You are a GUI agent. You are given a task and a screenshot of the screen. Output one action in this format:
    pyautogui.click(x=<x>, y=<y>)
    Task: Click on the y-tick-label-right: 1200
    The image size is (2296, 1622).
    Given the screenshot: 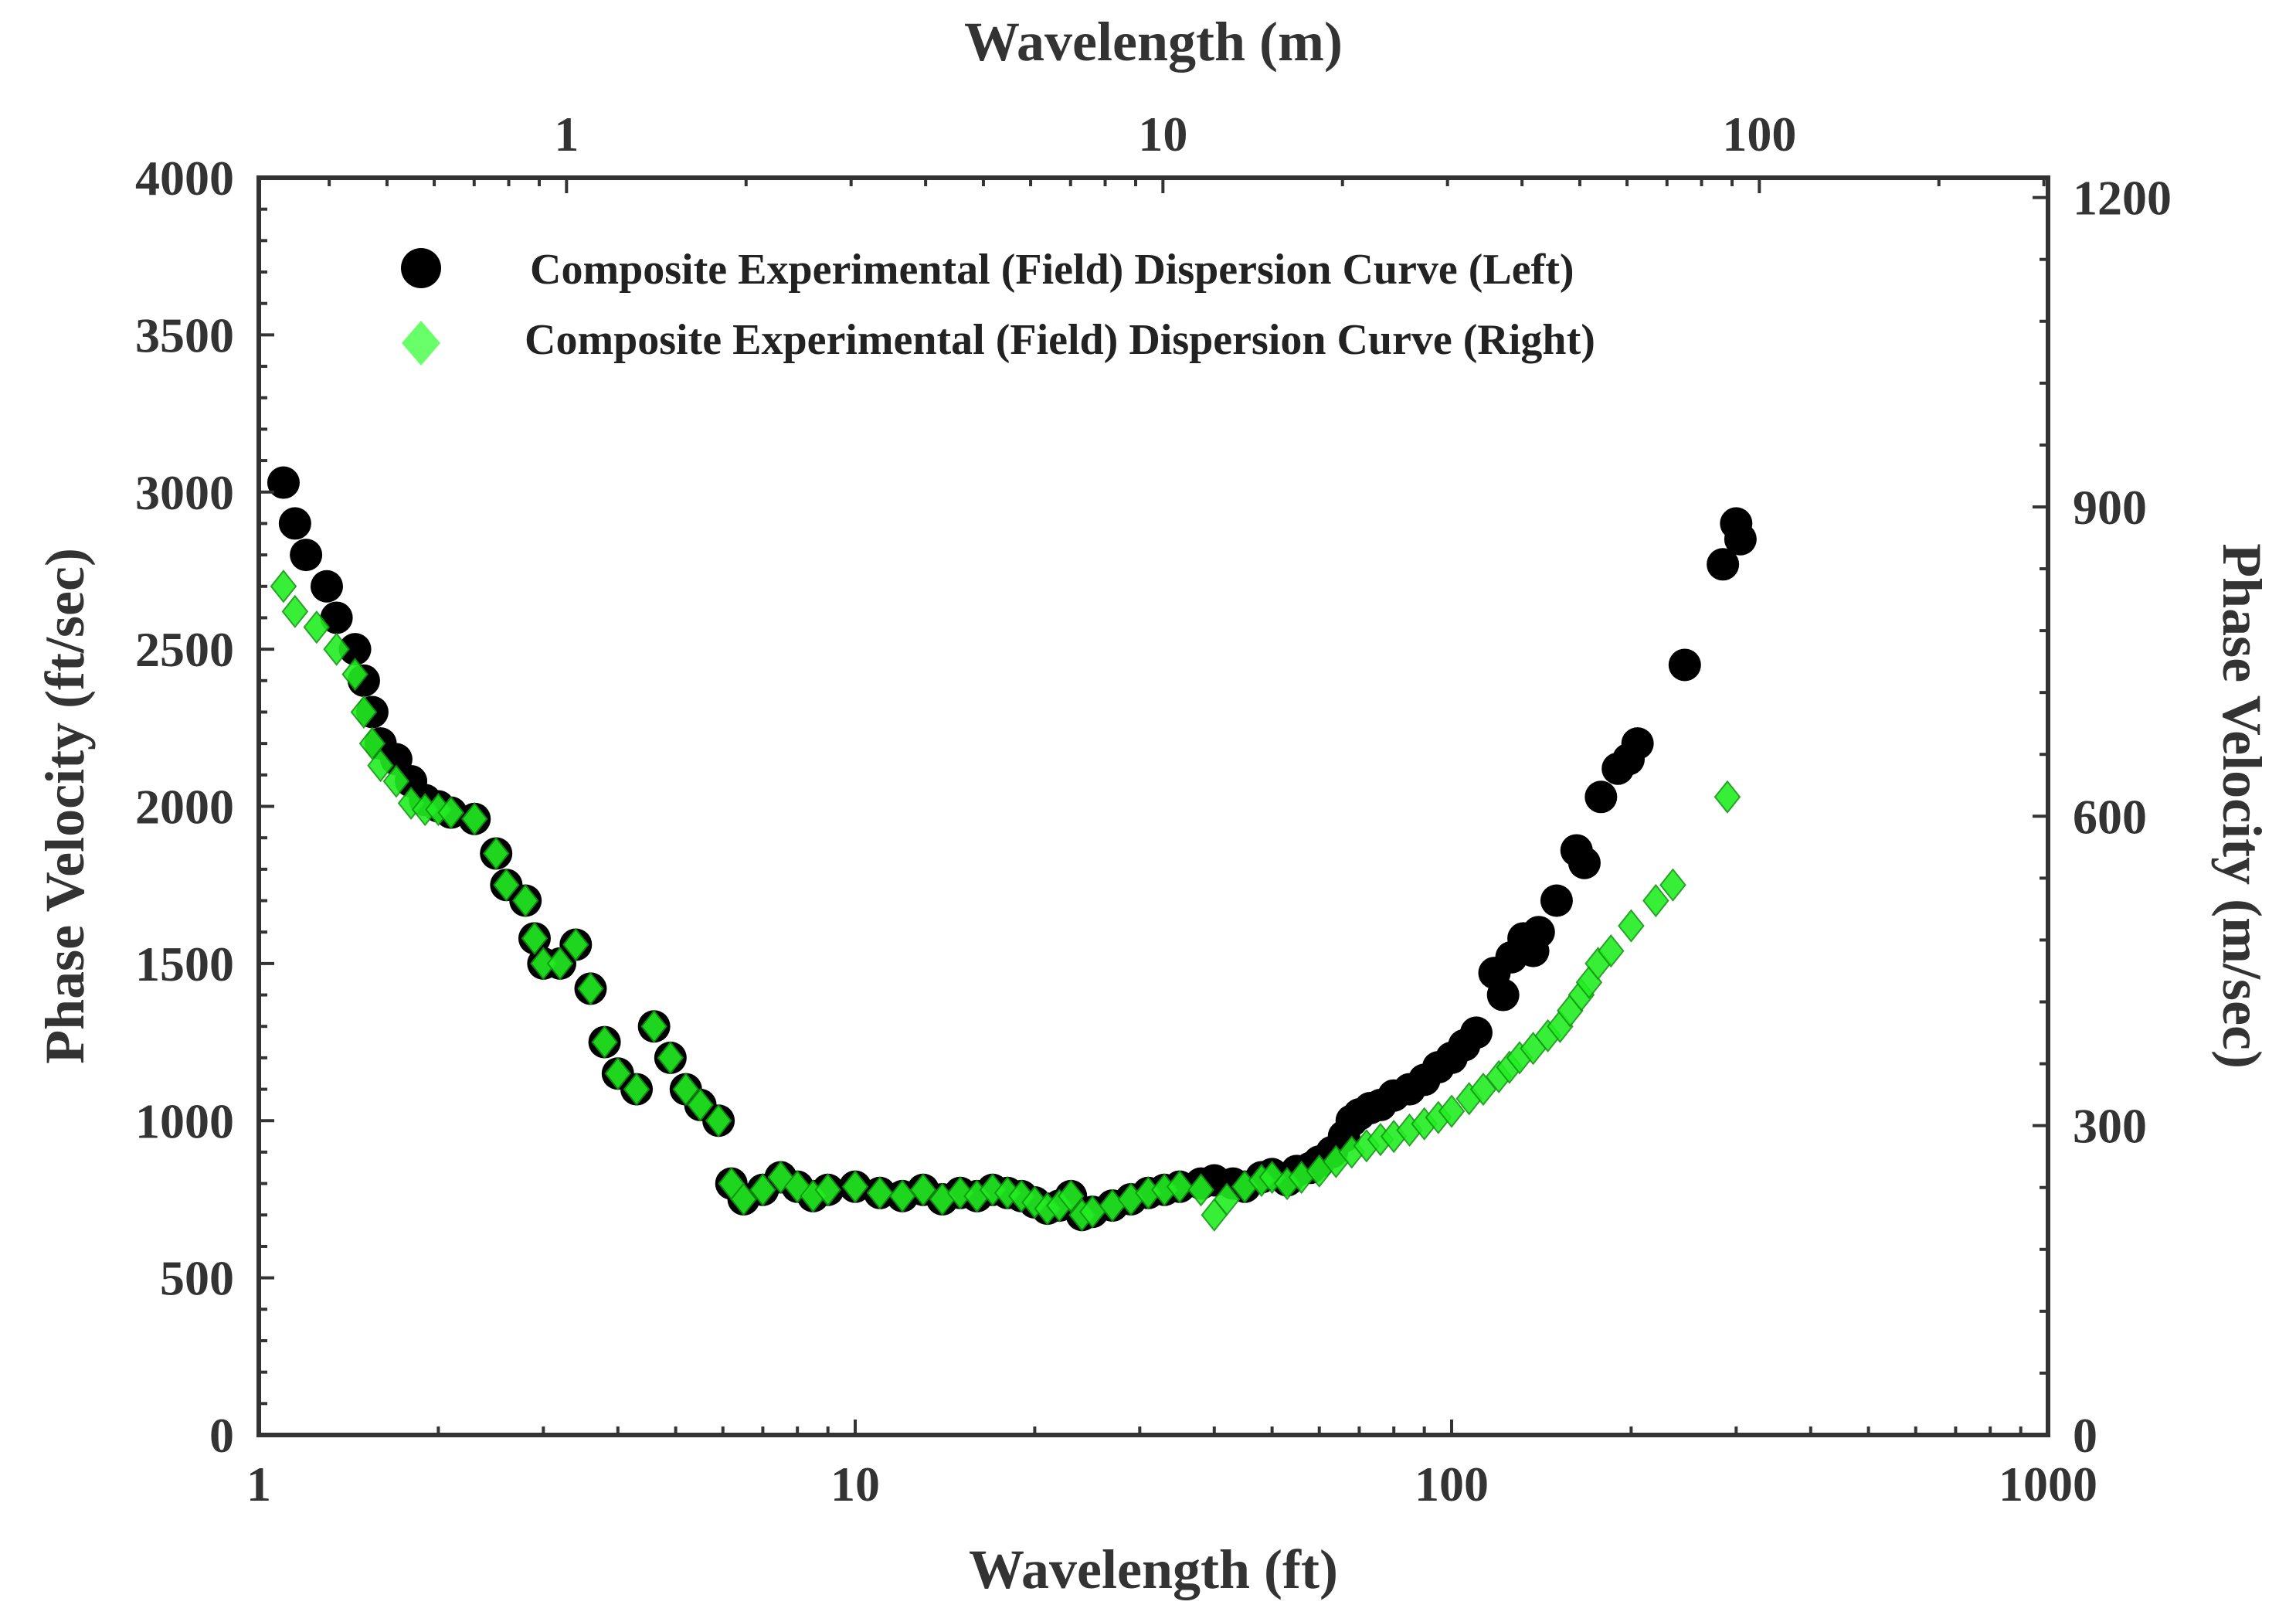 What is the action you would take?
    pyautogui.click(x=2122, y=198)
    